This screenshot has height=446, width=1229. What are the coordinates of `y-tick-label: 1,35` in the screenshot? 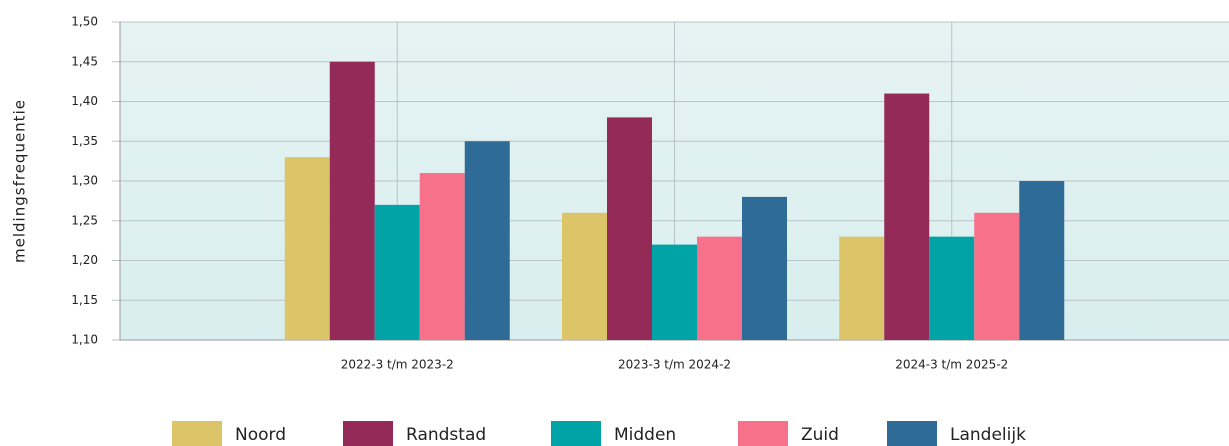 It's located at (84, 141).